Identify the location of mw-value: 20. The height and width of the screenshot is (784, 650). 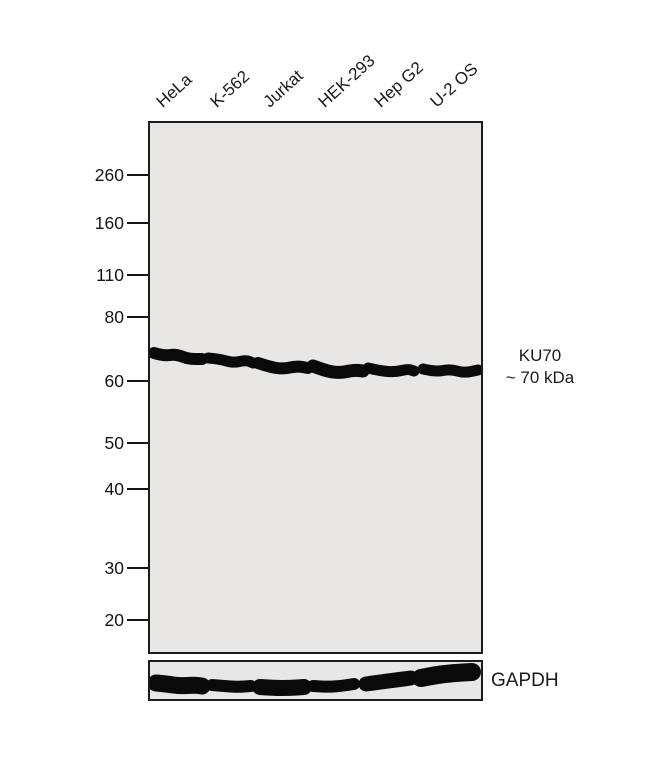
(114, 619).